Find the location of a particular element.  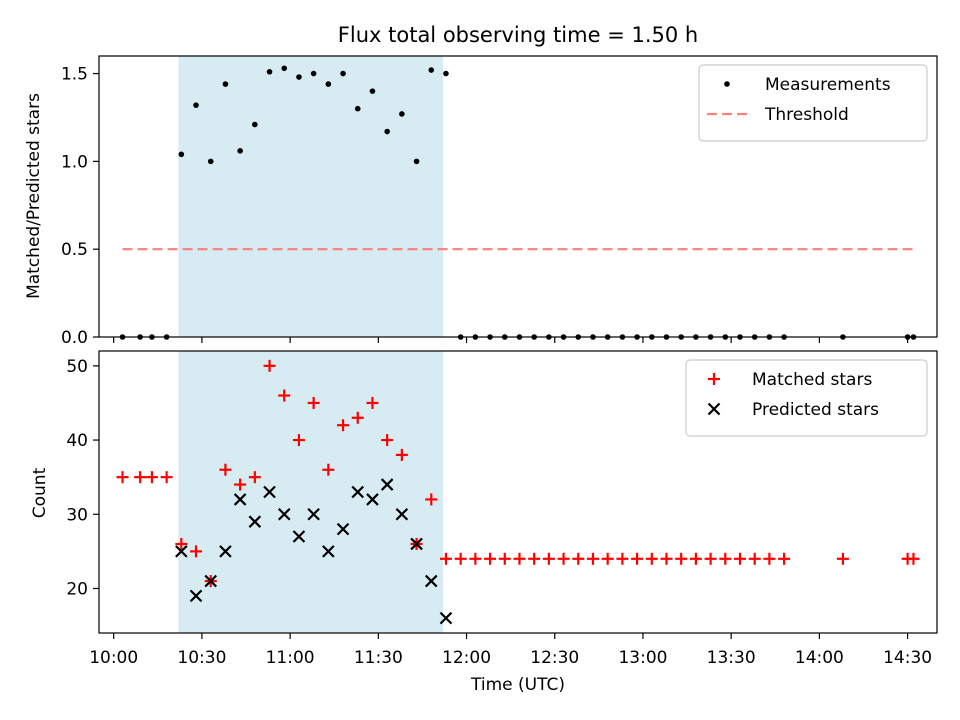

top-y-tick-label: 1.5 is located at coordinates (74, 75).